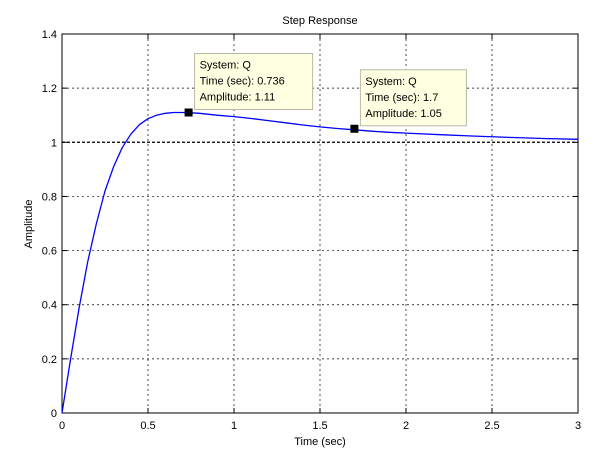 The height and width of the screenshot is (462, 598). What do you see at coordinates (319, 21) in the screenshot?
I see `chart-title: Step Response` at bounding box center [319, 21].